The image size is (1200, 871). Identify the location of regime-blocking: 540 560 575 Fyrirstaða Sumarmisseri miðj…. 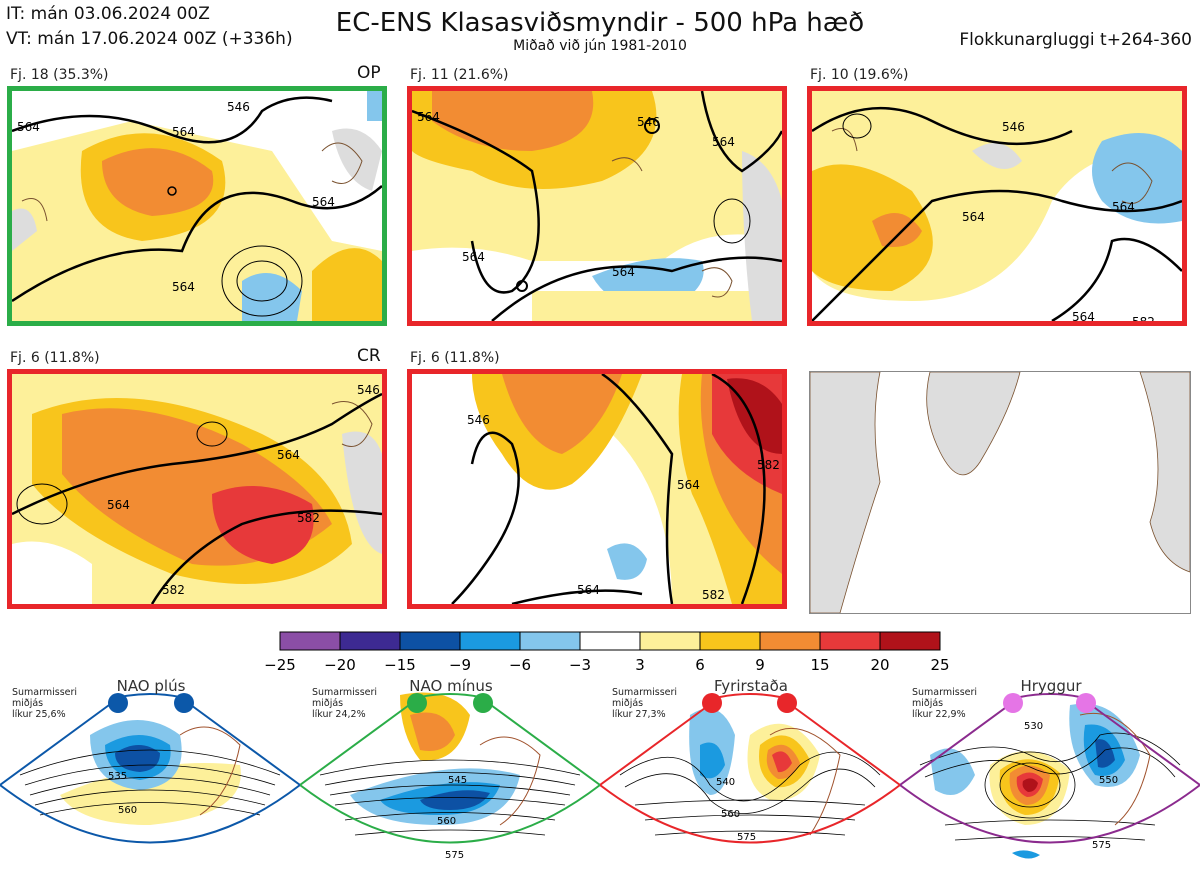
(751, 773).